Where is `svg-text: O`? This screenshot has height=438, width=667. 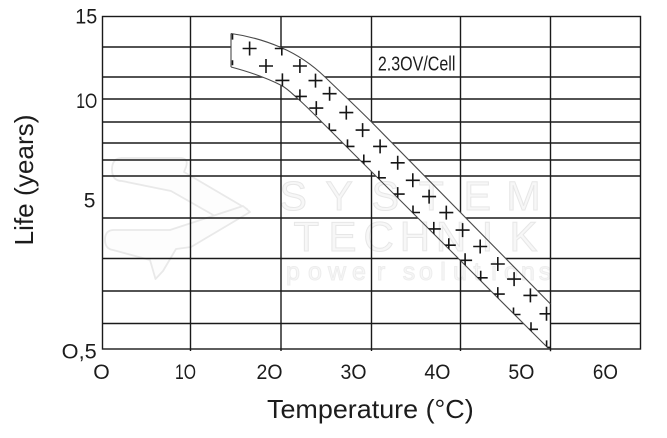
svg-text: O is located at coordinates (101, 372).